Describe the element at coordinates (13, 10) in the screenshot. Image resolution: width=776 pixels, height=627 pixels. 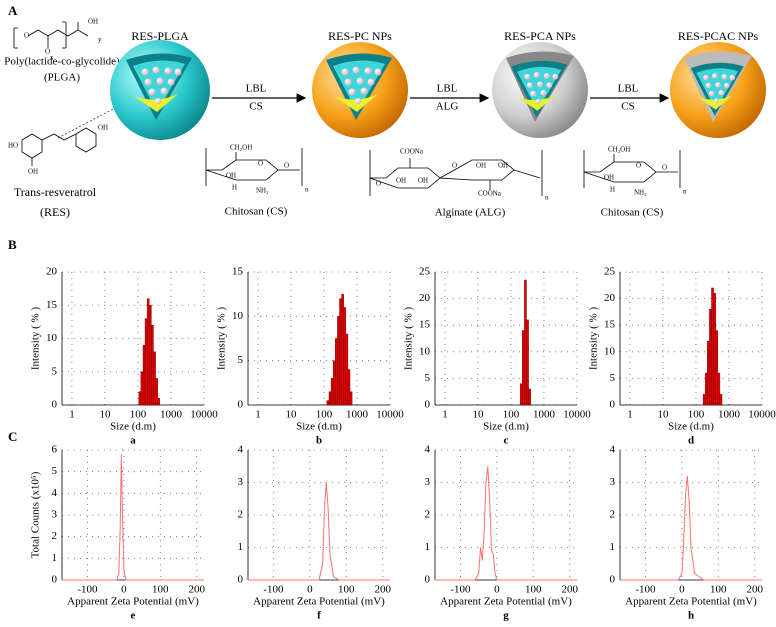
I see `panel-label: A` at that location.